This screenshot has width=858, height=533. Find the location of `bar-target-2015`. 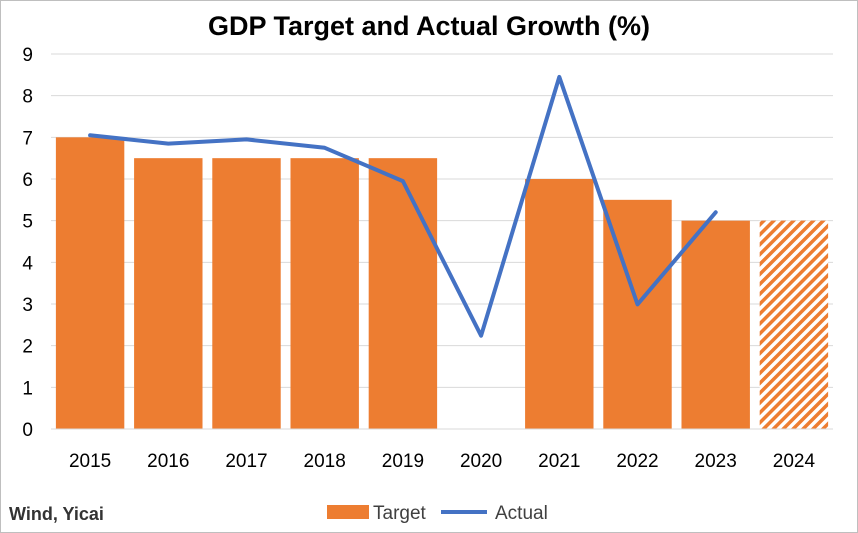

bar-target-2015 is located at coordinates (90, 283).